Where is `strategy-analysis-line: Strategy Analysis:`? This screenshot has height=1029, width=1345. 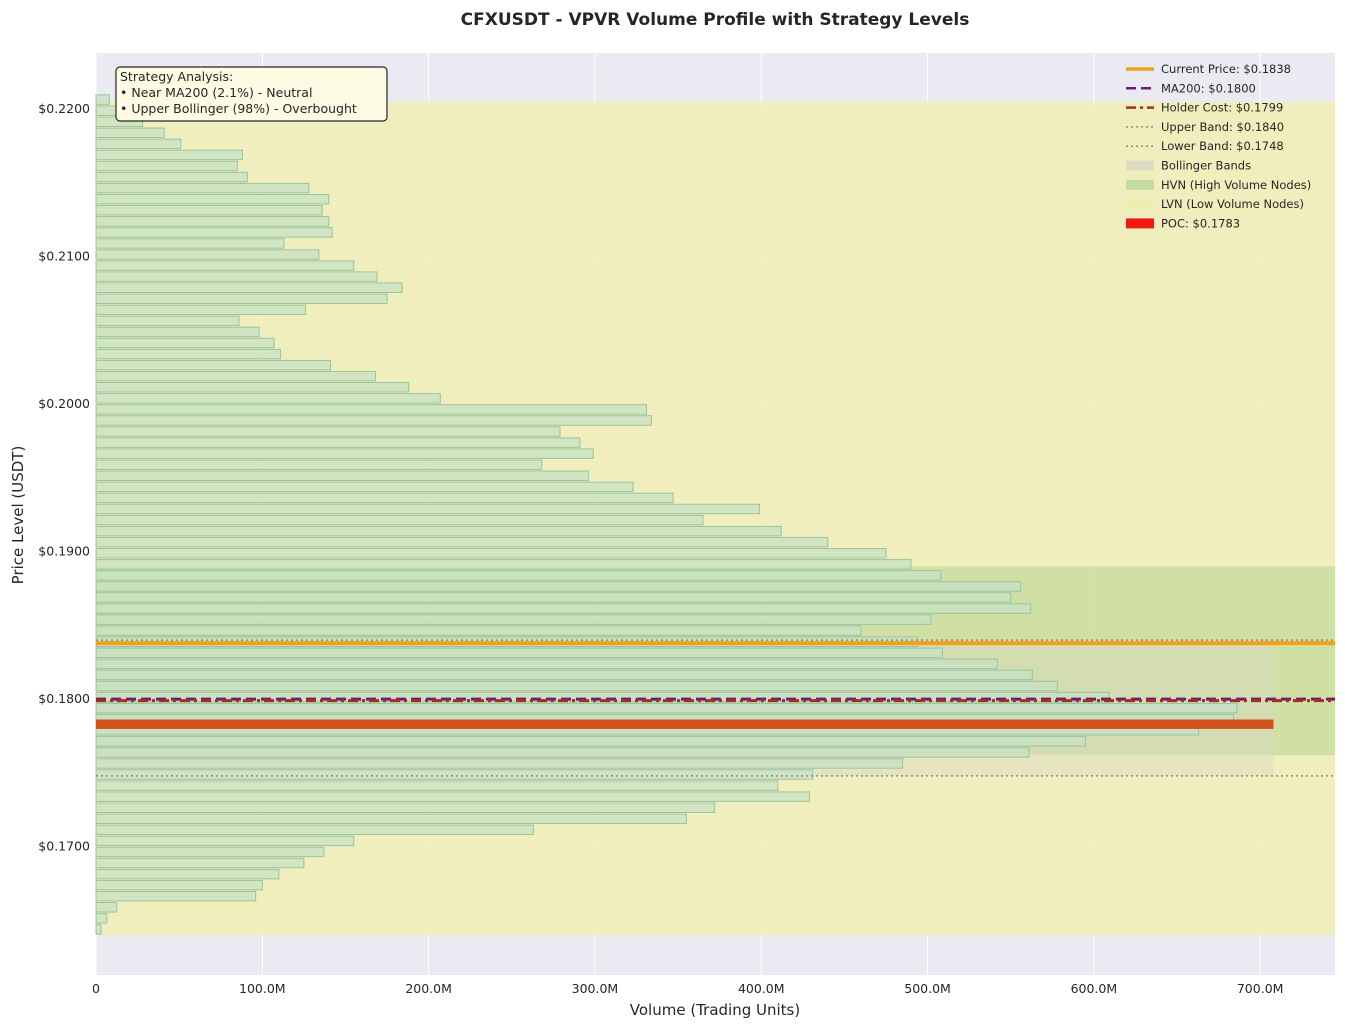
strategy-analysis-line: Strategy Analysis: is located at coordinates (176, 76).